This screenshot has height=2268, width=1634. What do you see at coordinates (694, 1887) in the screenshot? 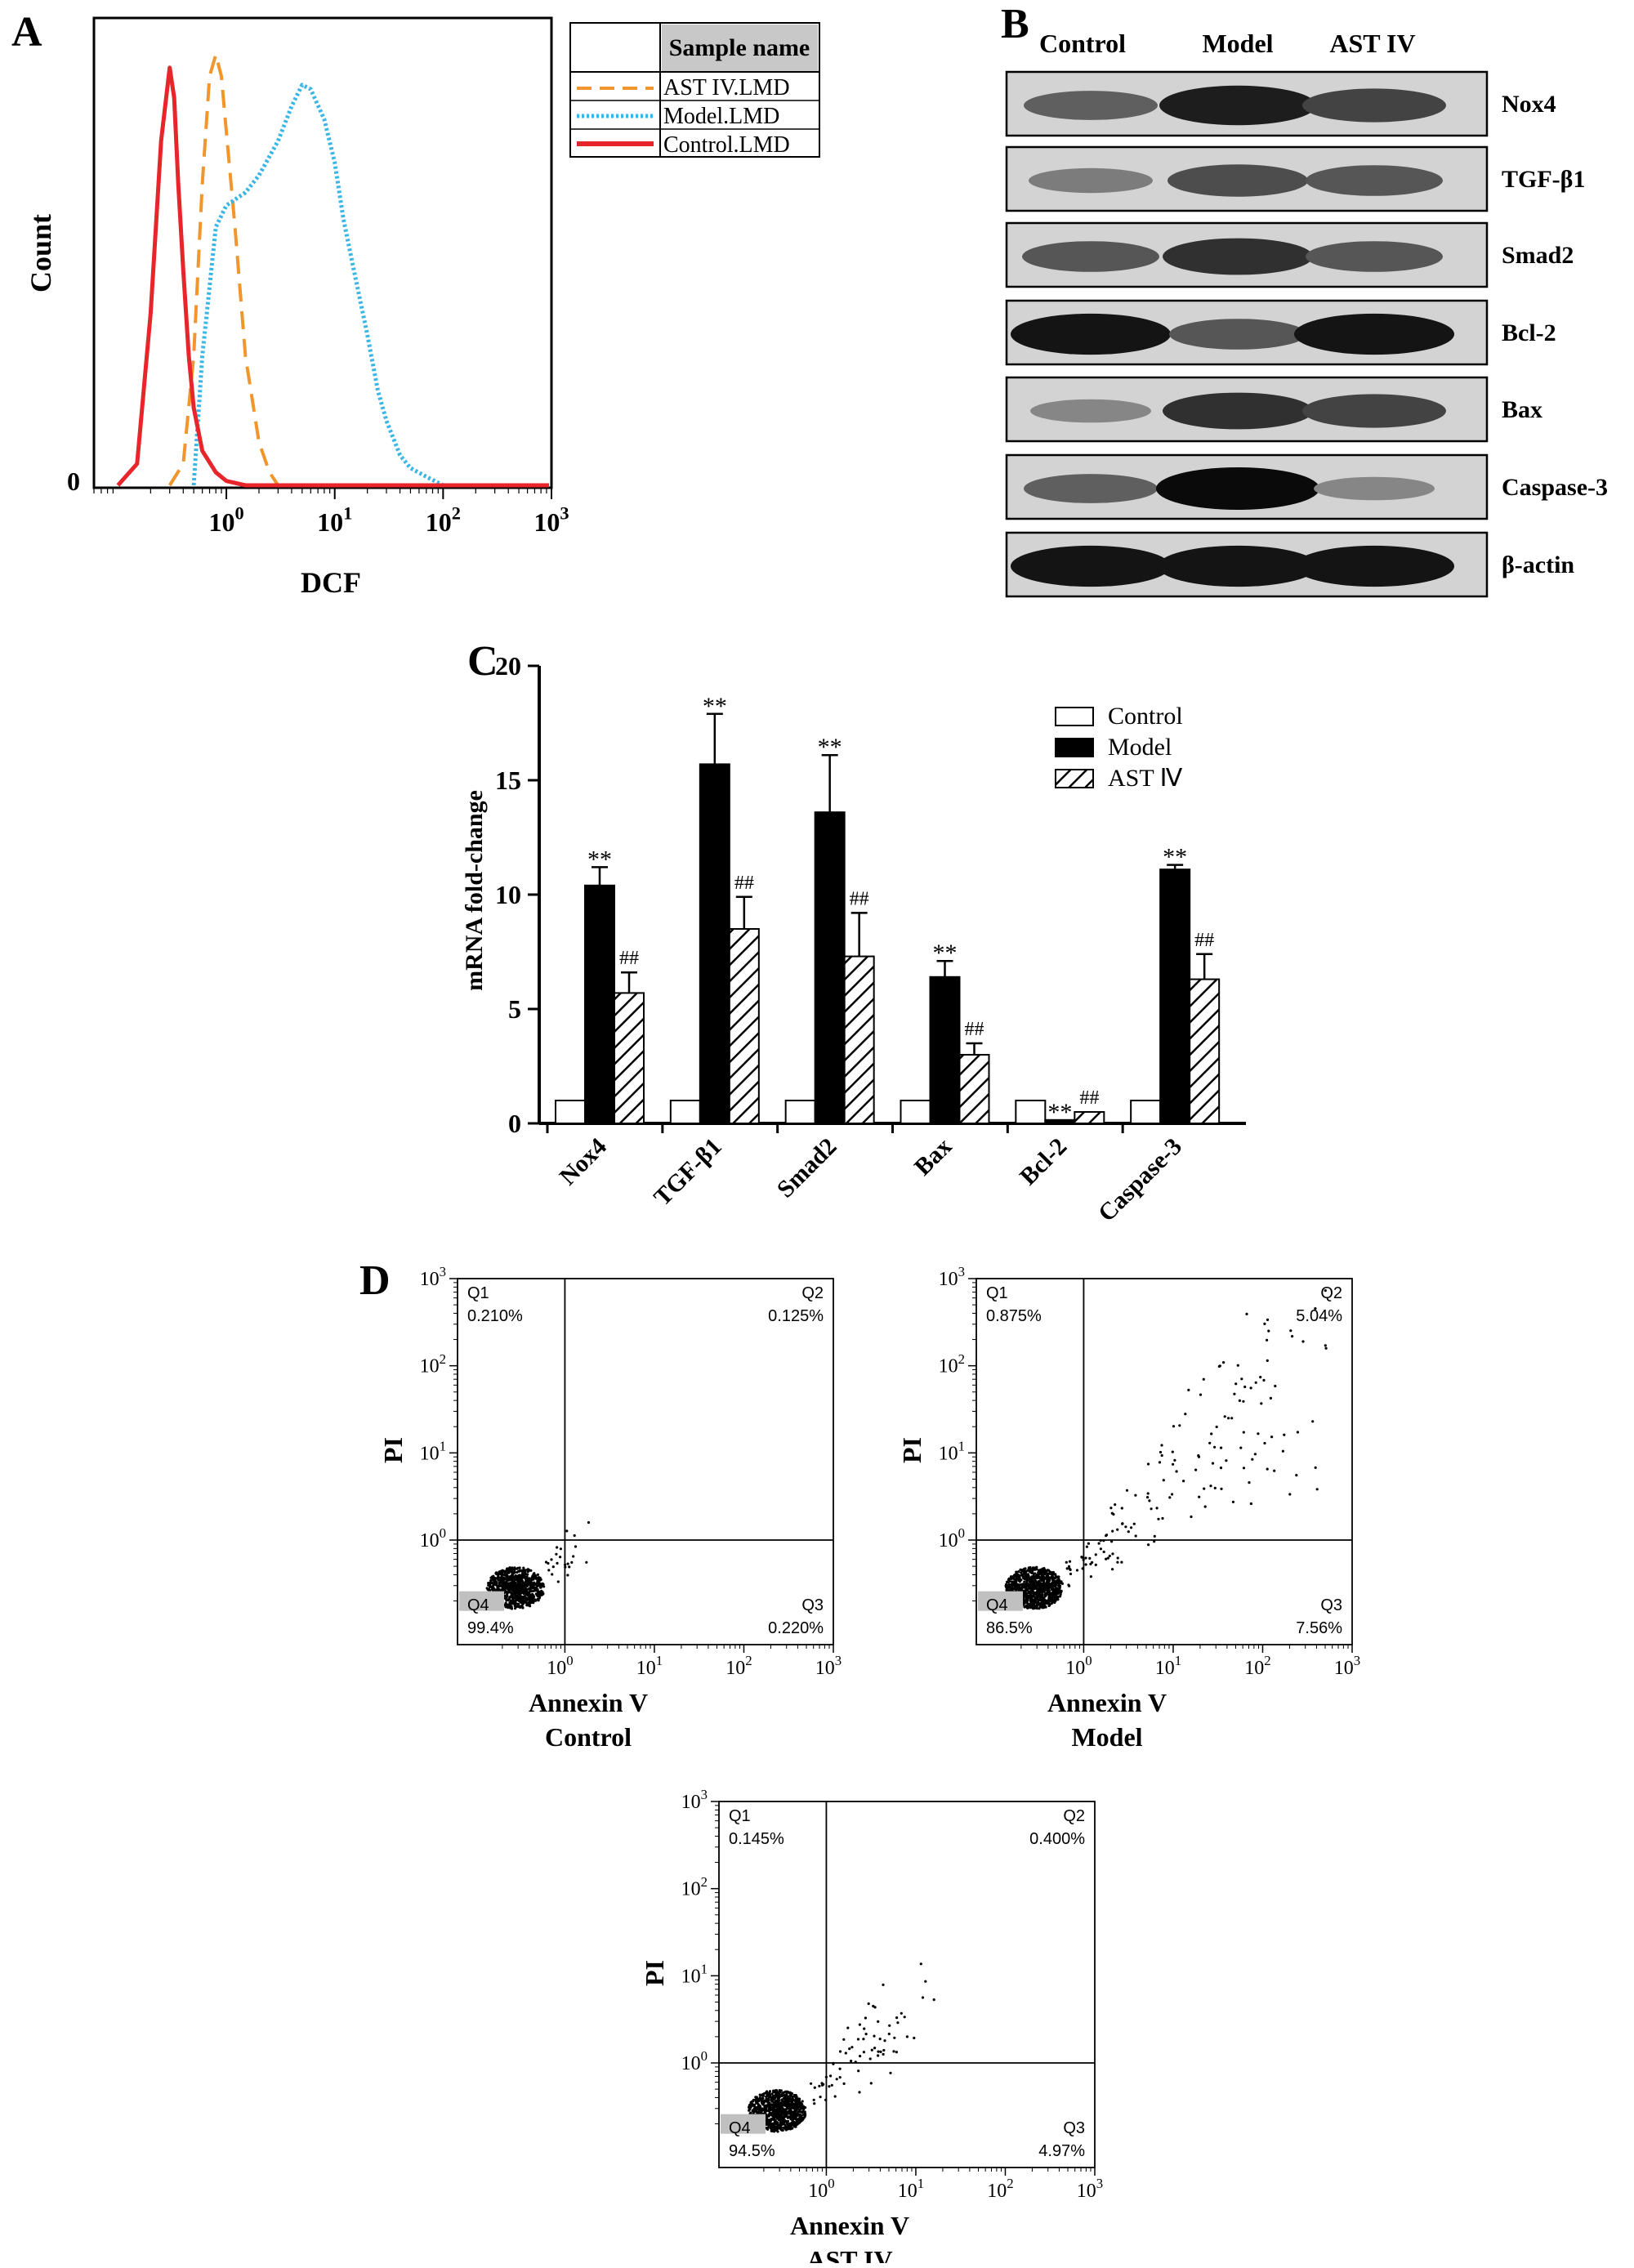
I see `scatter-y-tick-label: 10²` at bounding box center [694, 1887].